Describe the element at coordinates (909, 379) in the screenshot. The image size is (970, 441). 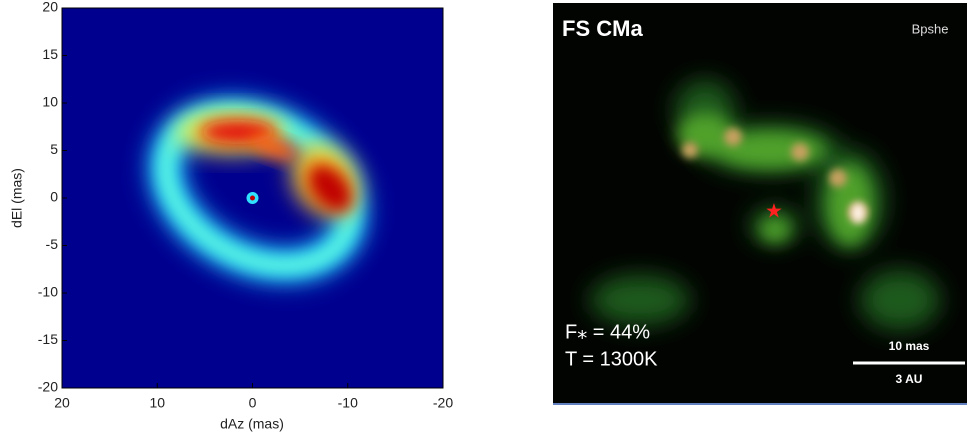
I see `scale-bar-label: 3 AU` at that location.